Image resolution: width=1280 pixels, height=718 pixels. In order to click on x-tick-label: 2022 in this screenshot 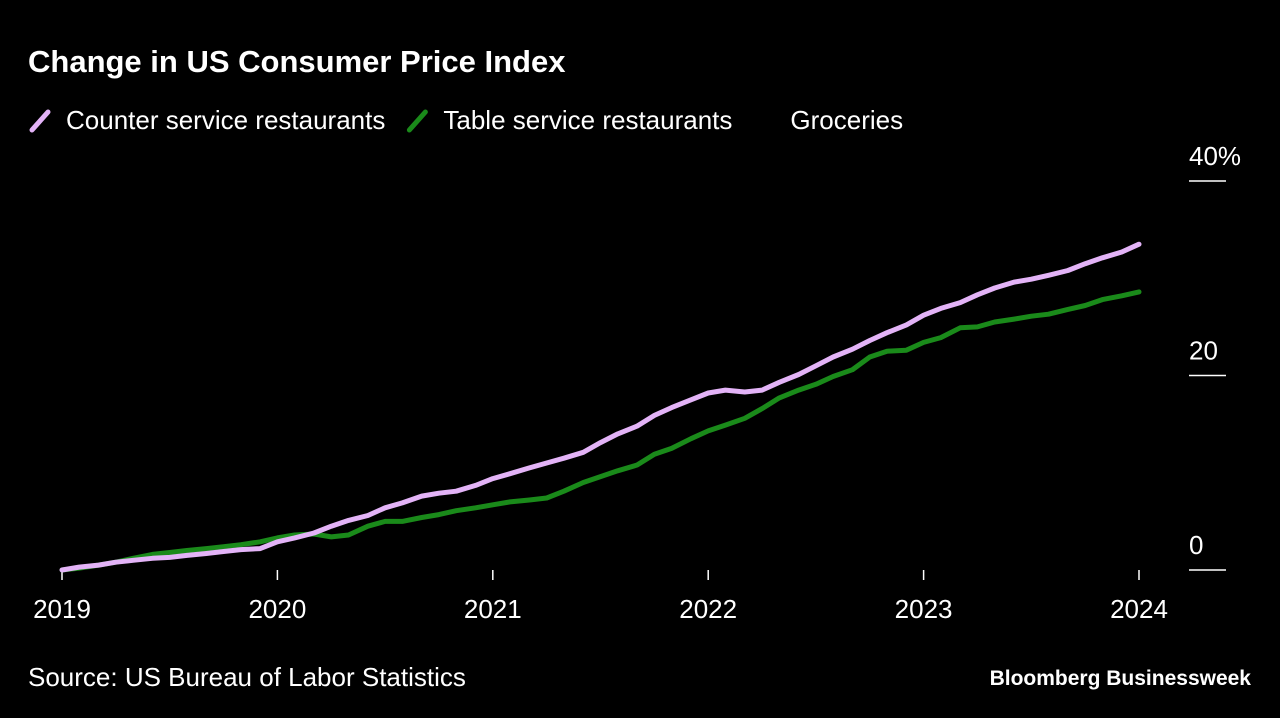, I will do `click(708, 609)`.